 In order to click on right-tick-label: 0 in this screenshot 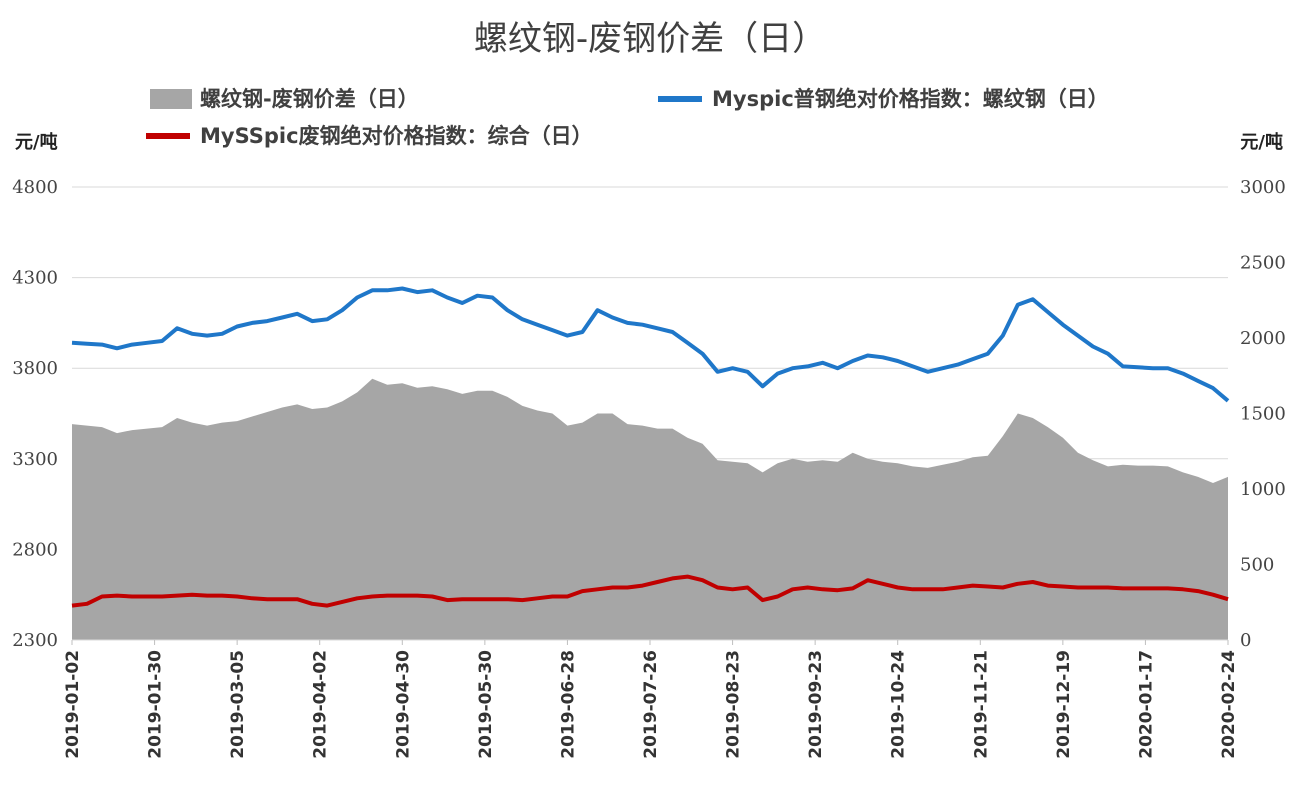, I will do `click(1245, 640)`.